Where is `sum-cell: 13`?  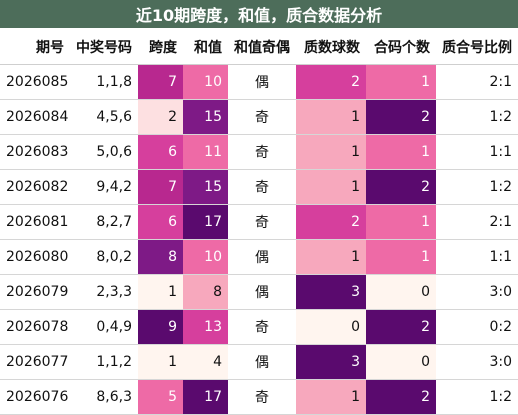 sum-cell: 13 is located at coordinates (205, 327).